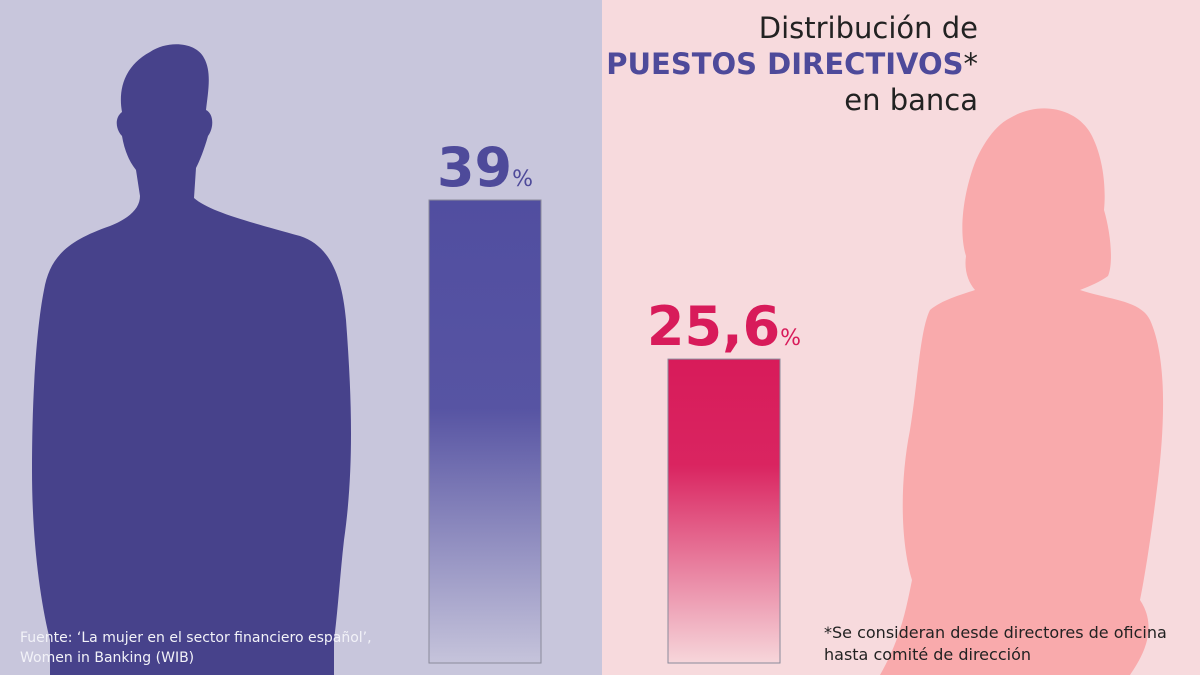 Image resolution: width=1200 pixels, height=675 pixels. What do you see at coordinates (971, 64) in the screenshot?
I see `title-asterisk: *` at bounding box center [971, 64].